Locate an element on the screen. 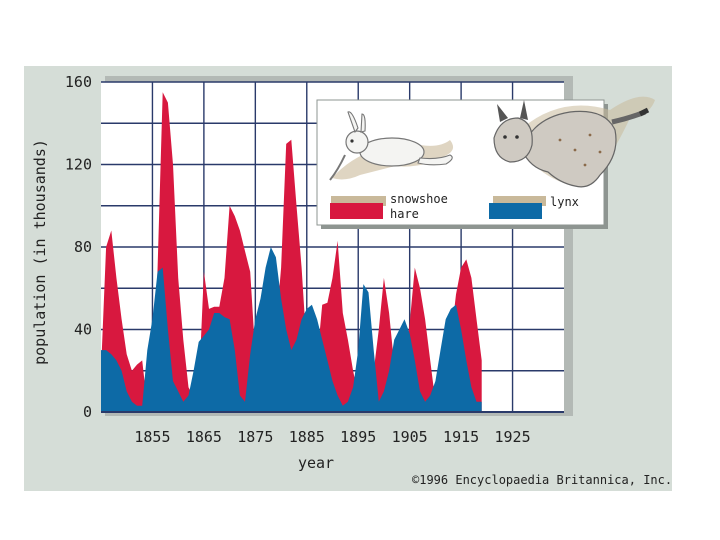 The width and height of the screenshot is (720, 540). y-tick-label-80: 80 is located at coordinates (83, 247).